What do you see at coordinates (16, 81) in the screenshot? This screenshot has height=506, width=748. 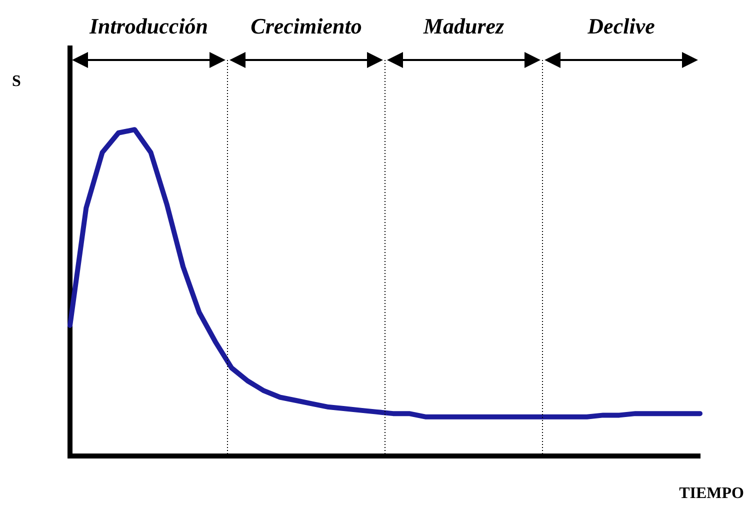 I see `y-axis-title: S` at bounding box center [16, 81].